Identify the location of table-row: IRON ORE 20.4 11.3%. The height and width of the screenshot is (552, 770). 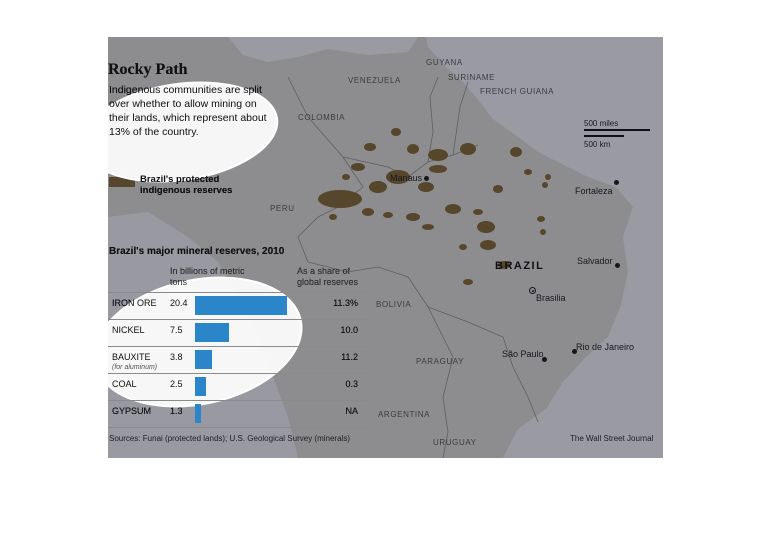
(238, 305).